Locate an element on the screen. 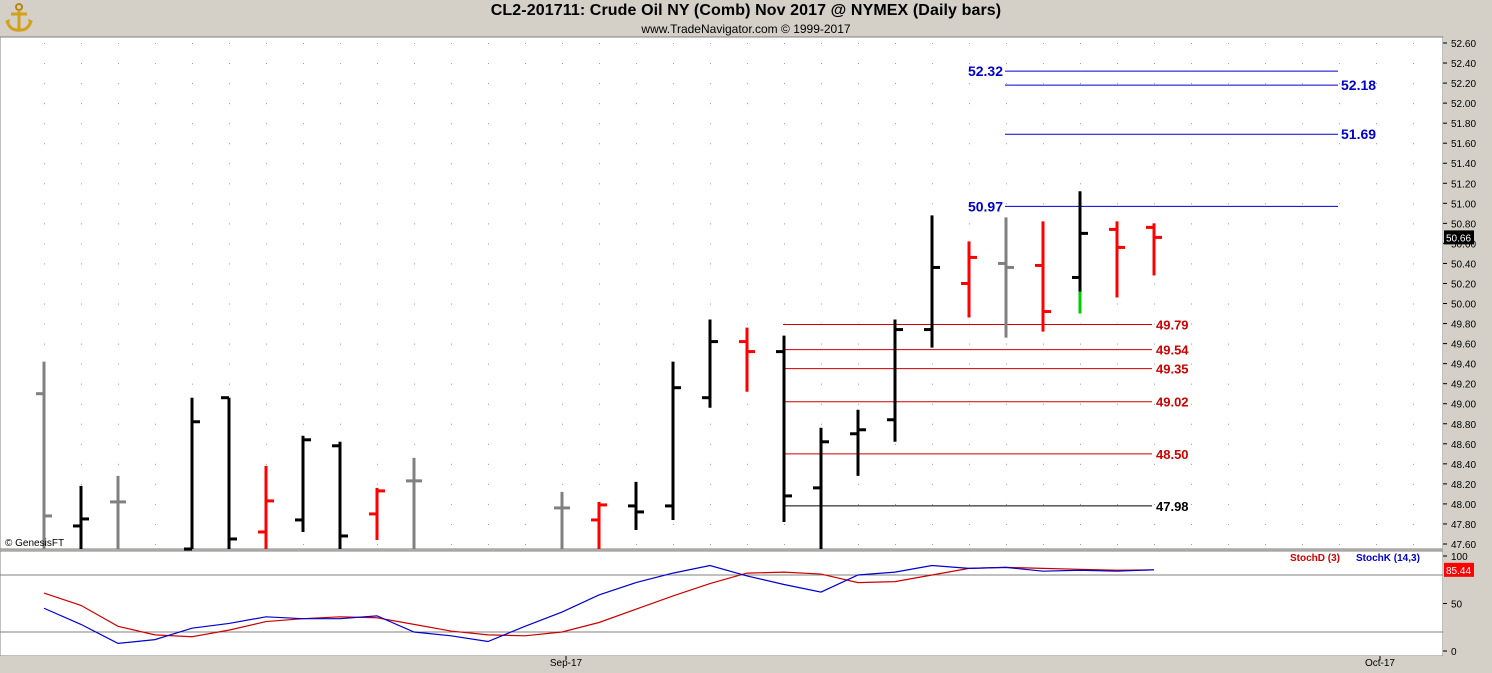 The image size is (1492, 673). price-level-label: 47.98 is located at coordinates (1172, 506).